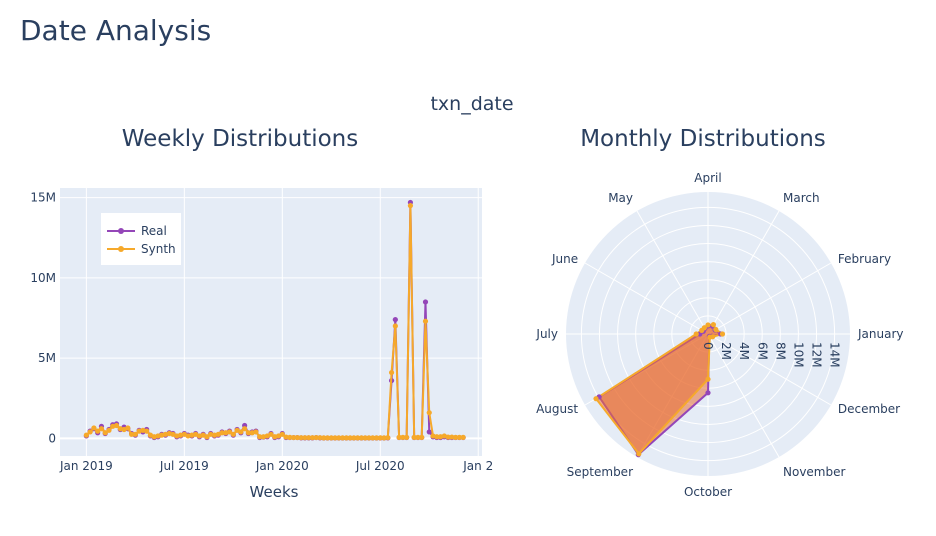  Describe the element at coordinates (708, 346) in the screenshot. I see `radar-radial-tick-label: 0` at that location.